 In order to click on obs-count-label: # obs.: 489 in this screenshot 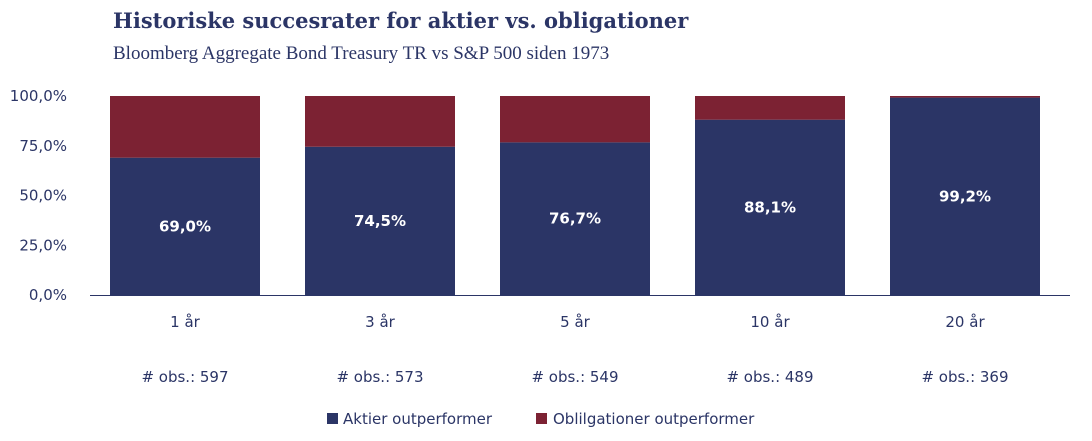, I will do `click(769, 377)`.